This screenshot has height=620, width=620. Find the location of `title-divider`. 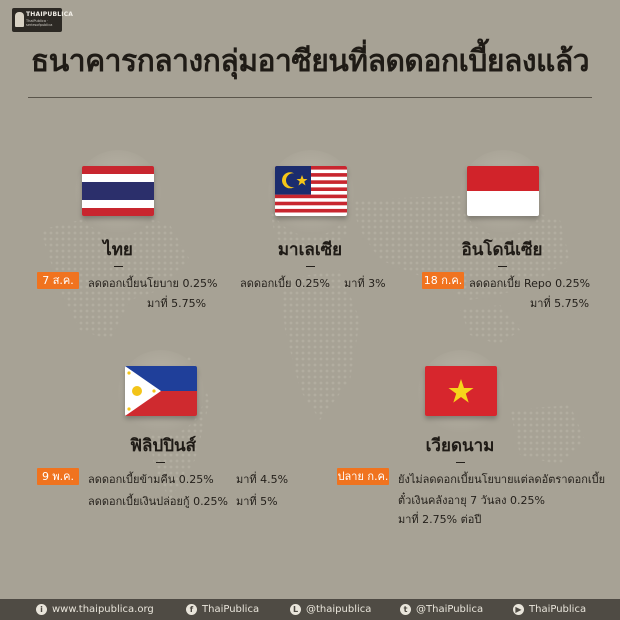

title-divider is located at coordinates (310, 97).